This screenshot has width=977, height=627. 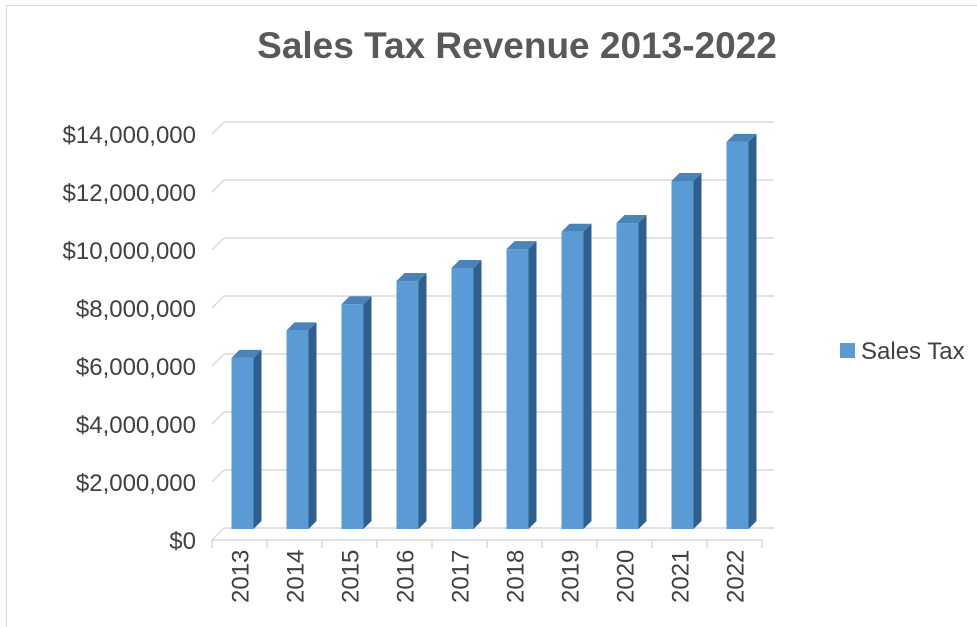 I want to click on x-tick-label: 2015, so click(x=351, y=576).